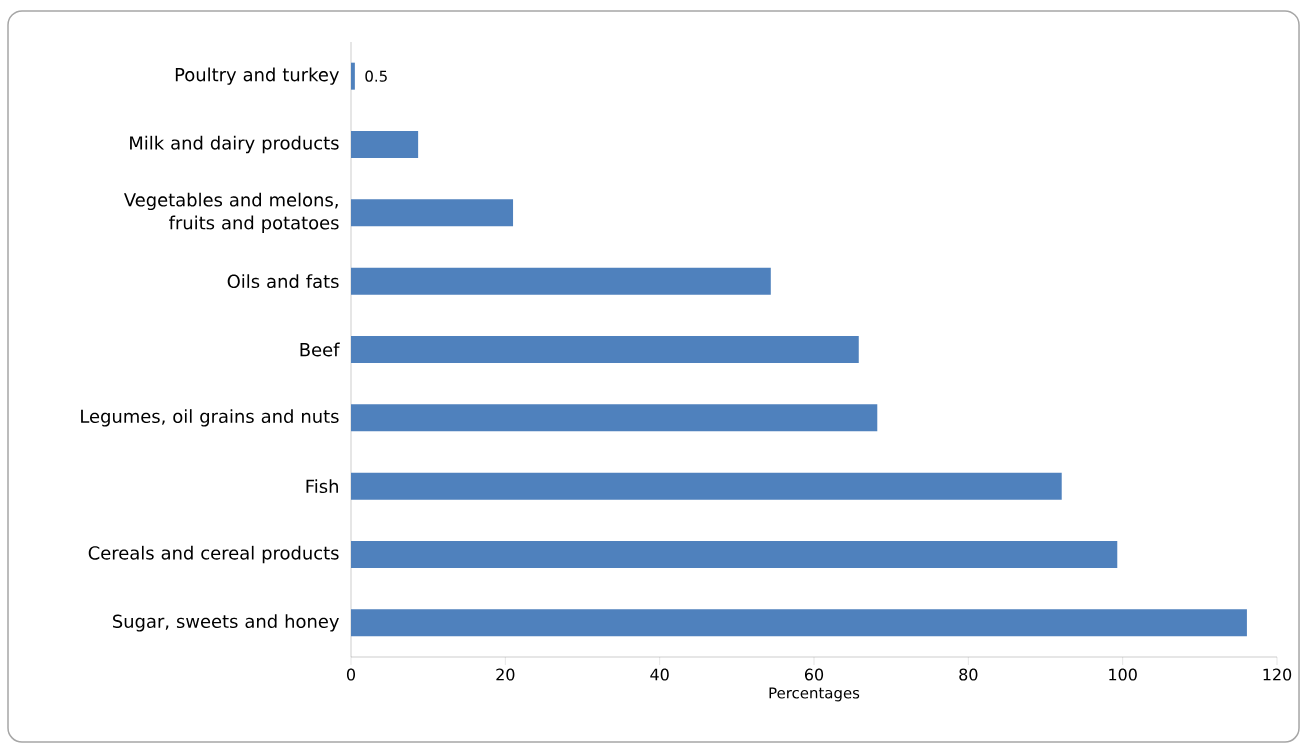 The width and height of the screenshot is (1301, 745). I want to click on x-tick-label: 40, so click(659, 674).